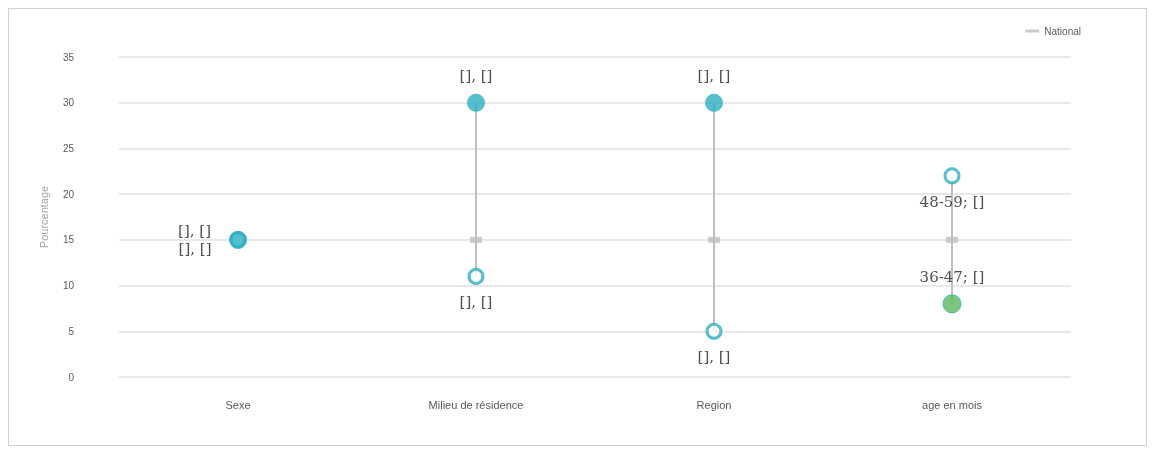 The width and height of the screenshot is (1155, 454). What do you see at coordinates (68, 240) in the screenshot?
I see `y-tick-label: 15` at bounding box center [68, 240].